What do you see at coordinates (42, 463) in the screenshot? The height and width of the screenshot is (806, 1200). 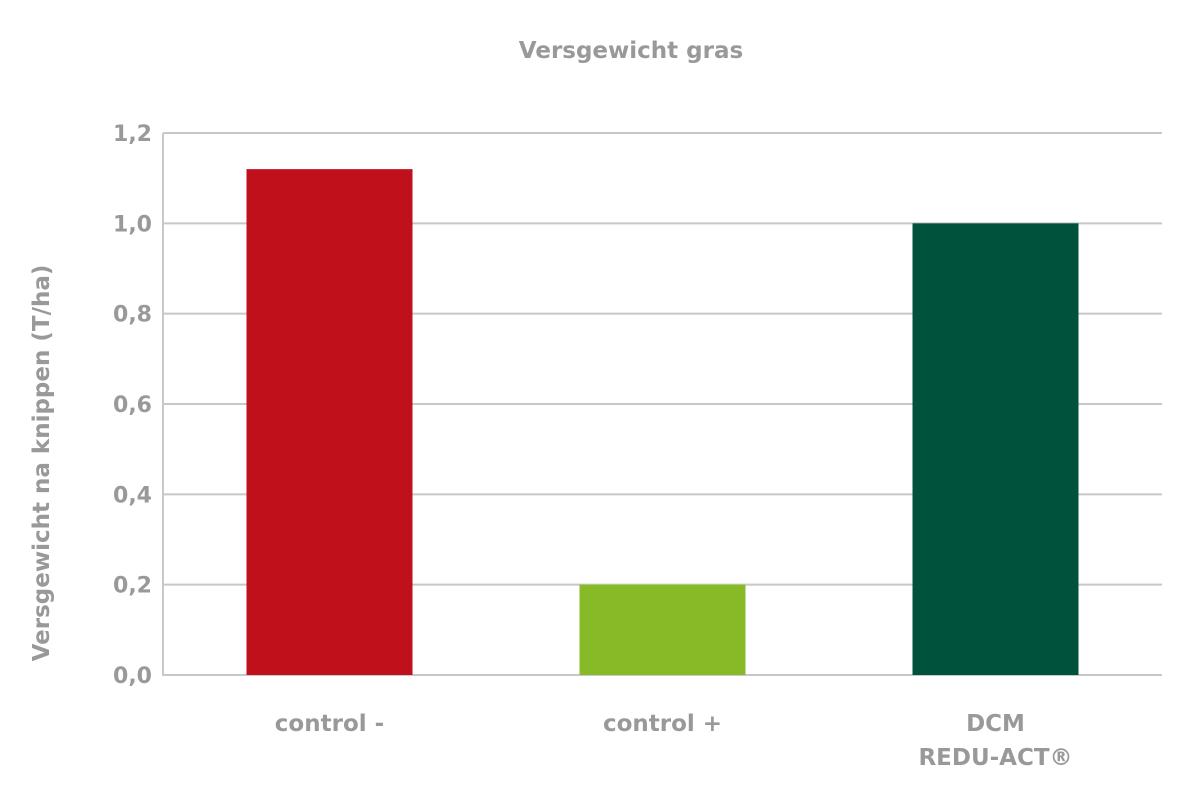 I see `y-axis-label: Versgewicht na knippen (T/ha)` at bounding box center [42, 463].